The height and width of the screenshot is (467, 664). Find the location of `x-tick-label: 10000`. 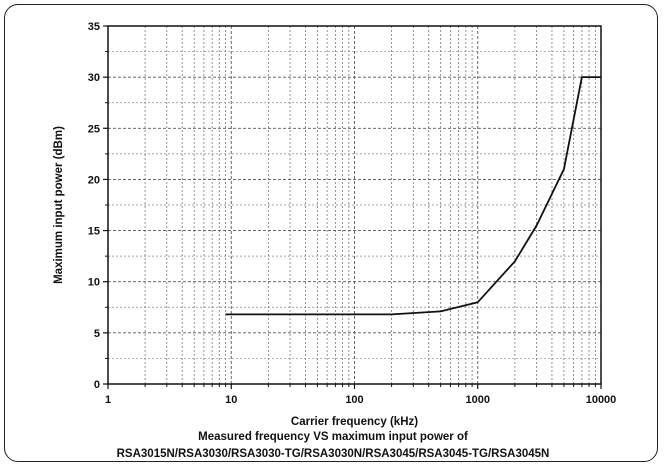

x-tick-label: 10000 is located at coordinates (601, 400).